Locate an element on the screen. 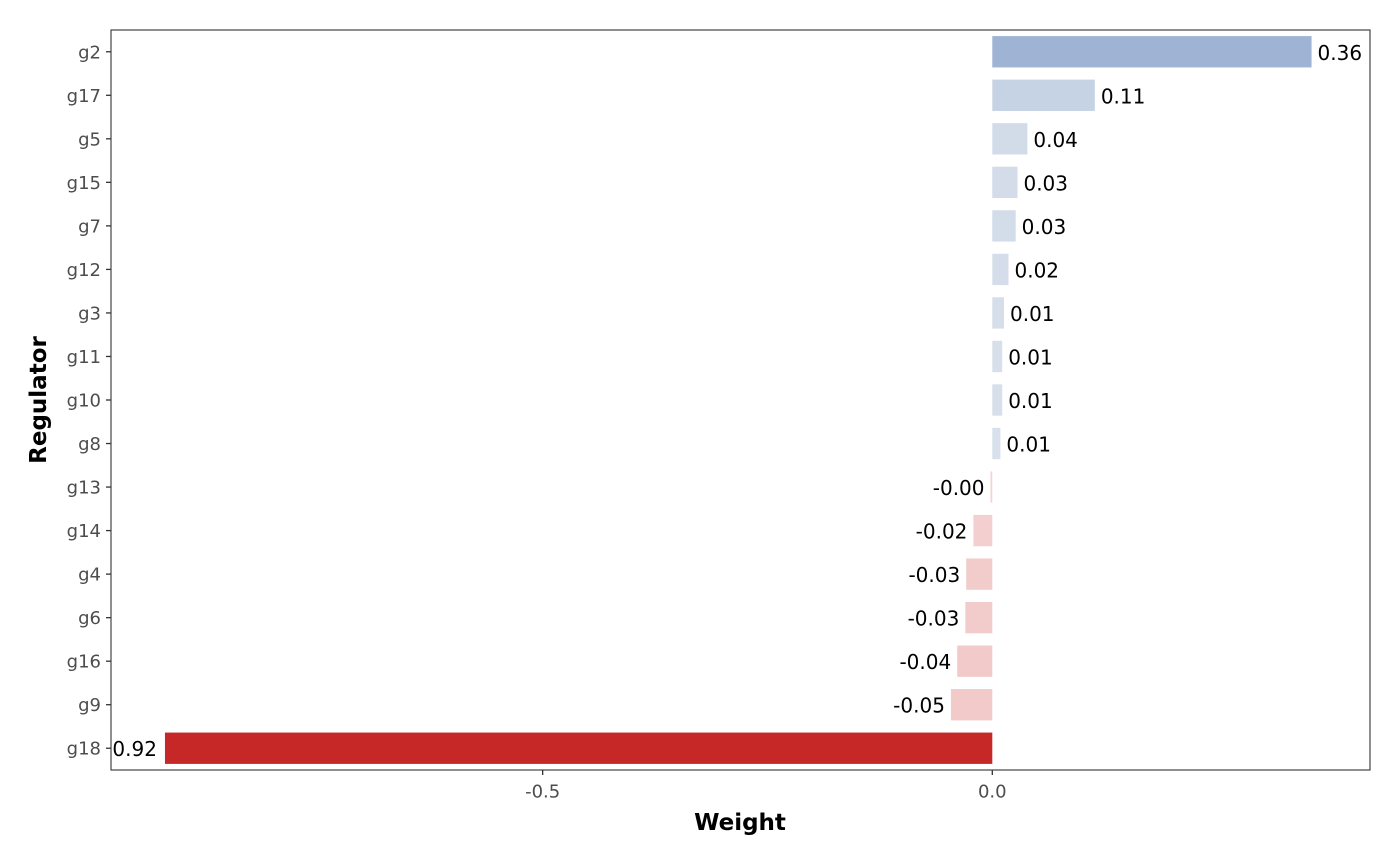 The height and width of the screenshot is (866, 1400). value-label-g2: 0.36 is located at coordinates (1340, 53).